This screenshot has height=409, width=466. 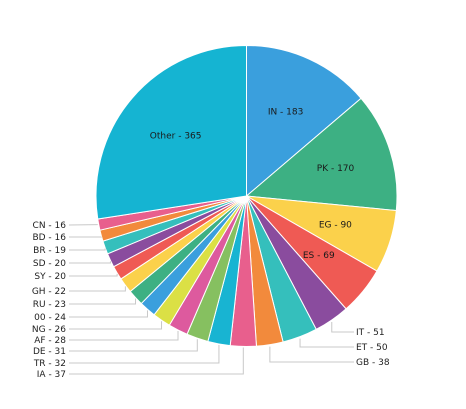 What do you see at coordinates (311, 354) in the screenshot?
I see `leader-line-gb` at bounding box center [311, 354].